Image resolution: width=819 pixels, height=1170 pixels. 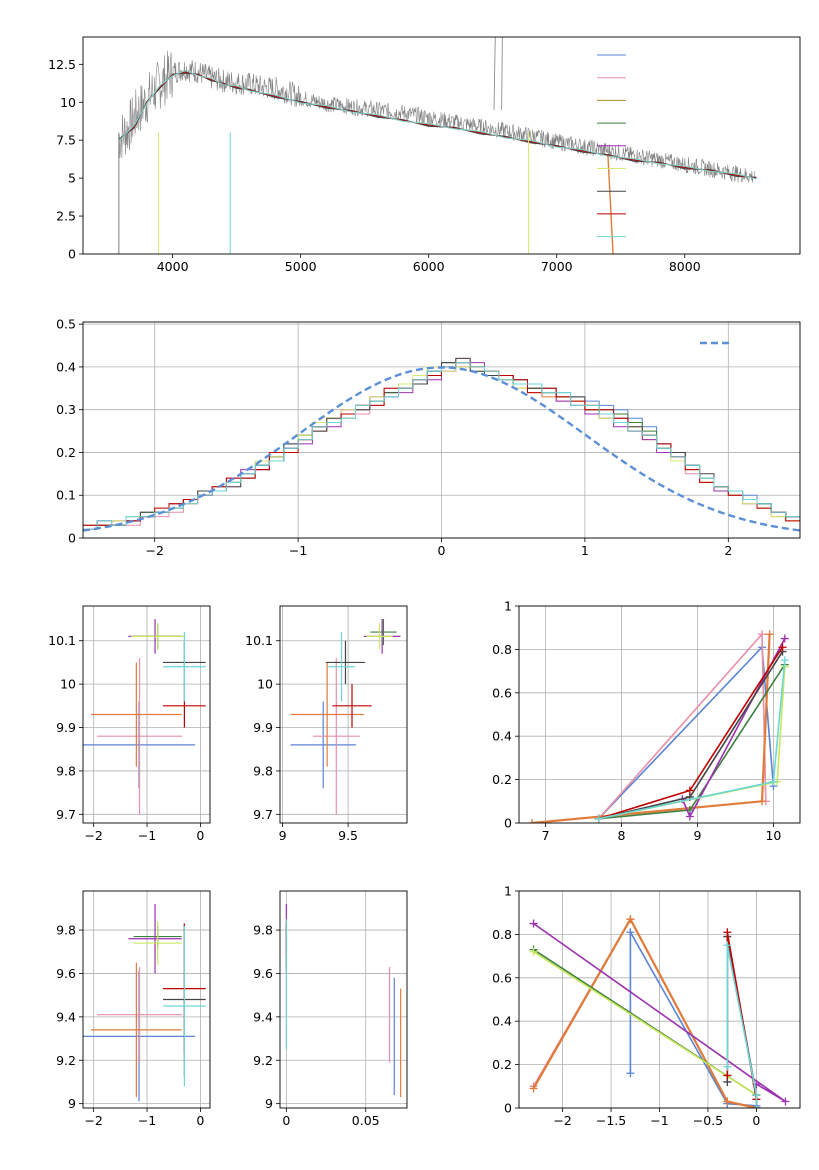 What do you see at coordinates (502, 934) in the screenshot?
I see `y-tick-label: 0.8` at bounding box center [502, 934].